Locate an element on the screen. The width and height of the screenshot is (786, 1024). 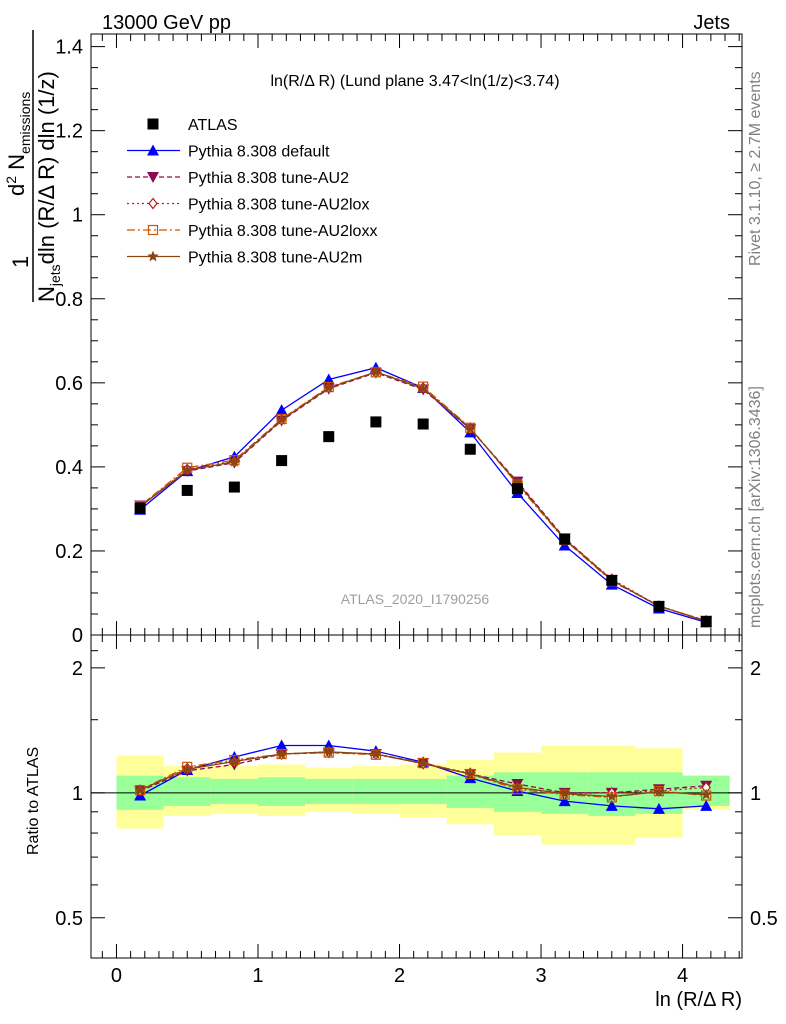
legend-marker-au2 is located at coordinates (153, 177).